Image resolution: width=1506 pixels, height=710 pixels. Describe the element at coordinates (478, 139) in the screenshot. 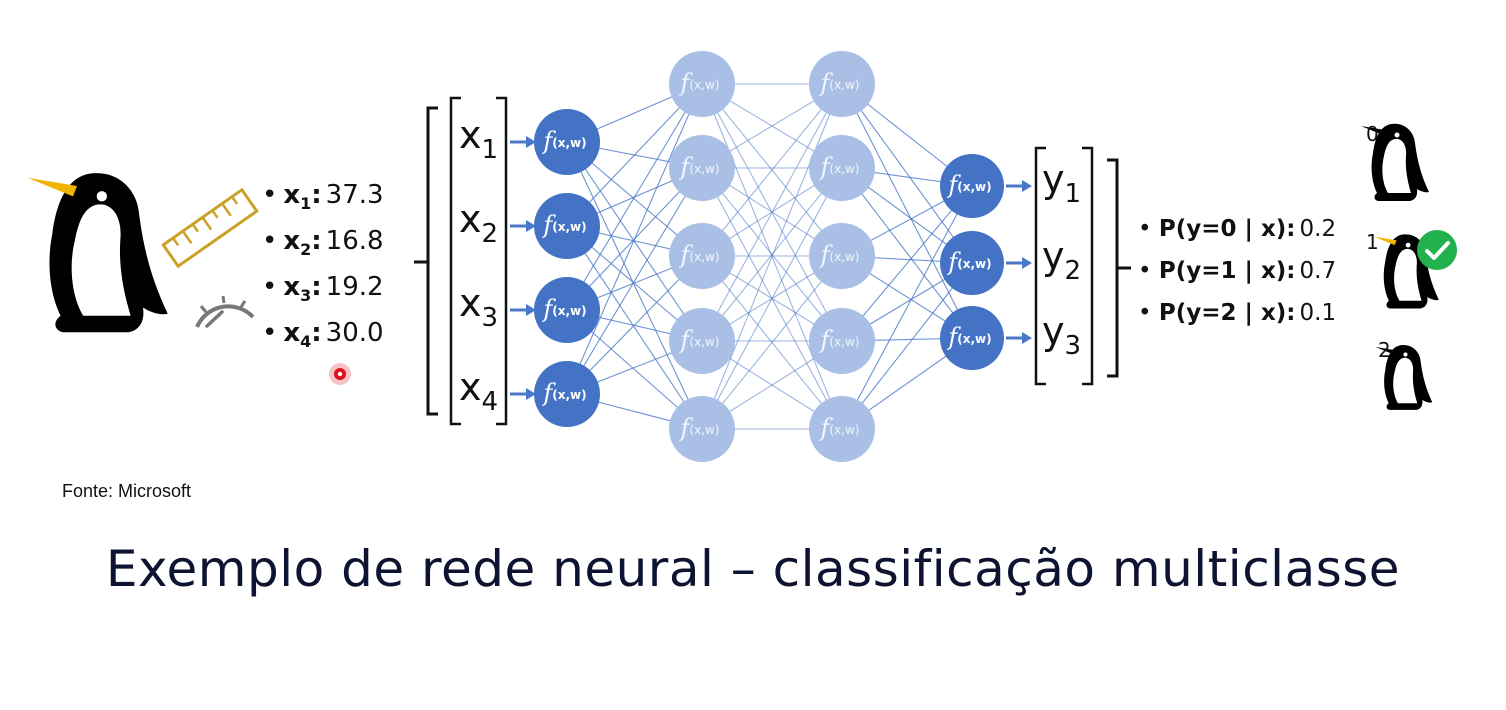

I see `input-label: x1` at that location.